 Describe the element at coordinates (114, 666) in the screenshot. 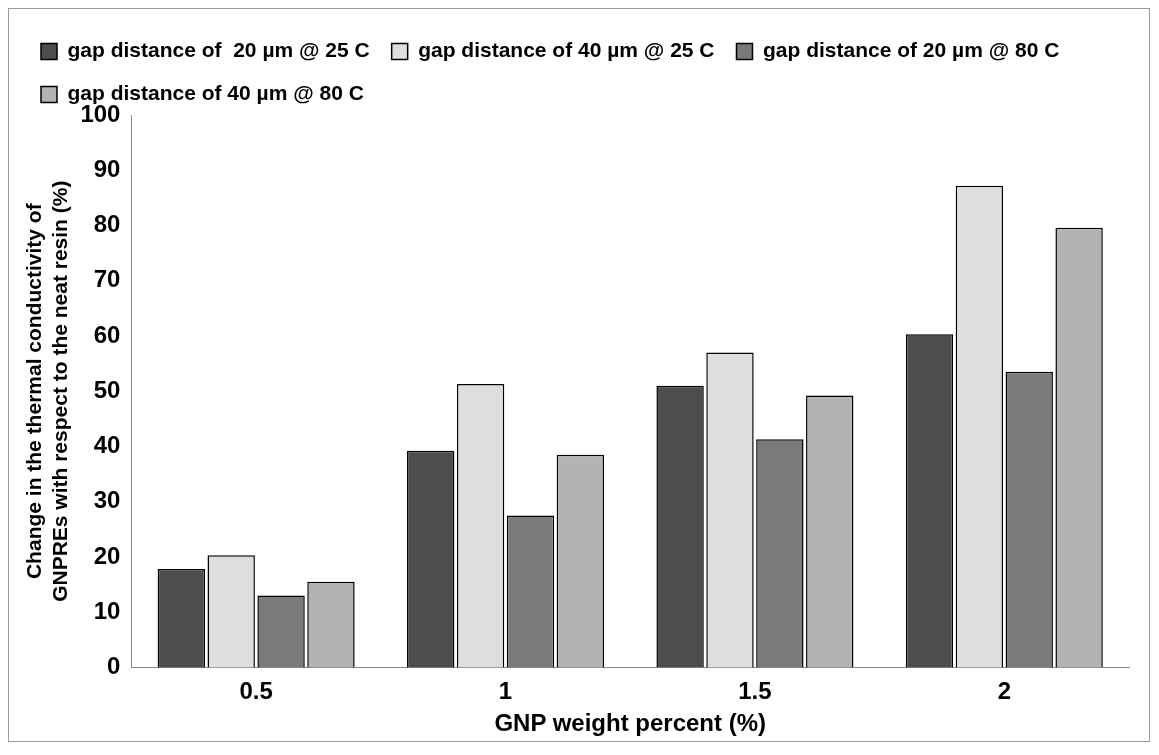

I see `y-tick-label: 0` at that location.